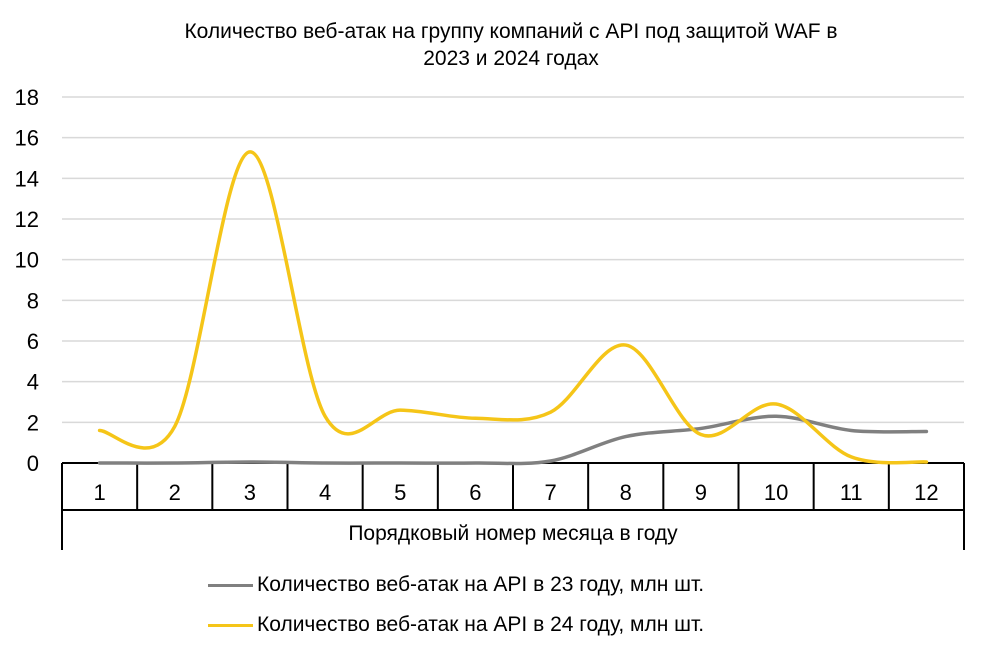  Describe the element at coordinates (99, 492) in the screenshot. I see `x-tick-label: 1` at that location.